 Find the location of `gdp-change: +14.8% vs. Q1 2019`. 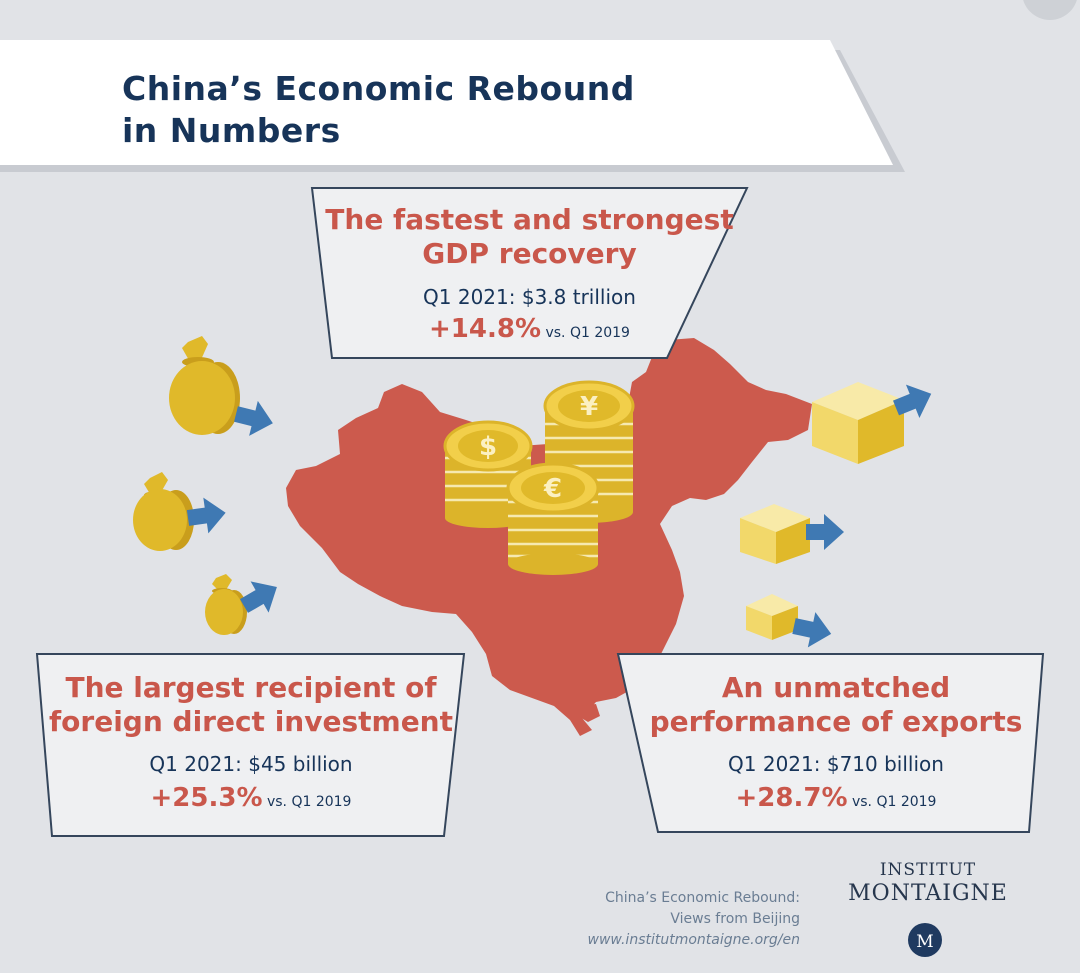

gdp-change: +14.8% vs. Q1 2019 is located at coordinates (529, 331).